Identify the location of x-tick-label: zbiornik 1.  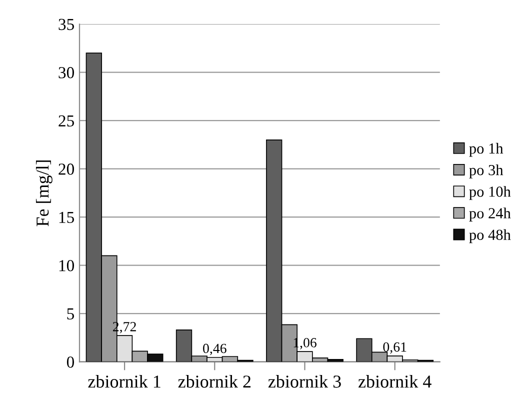
(124, 381).